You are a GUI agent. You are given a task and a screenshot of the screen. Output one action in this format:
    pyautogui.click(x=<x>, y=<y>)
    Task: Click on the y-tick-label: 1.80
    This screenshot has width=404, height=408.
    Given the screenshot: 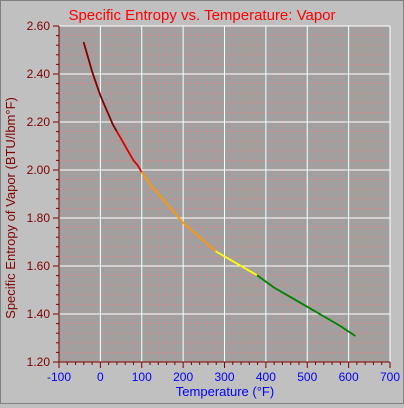 What is the action you would take?
    pyautogui.click(x=39, y=218)
    